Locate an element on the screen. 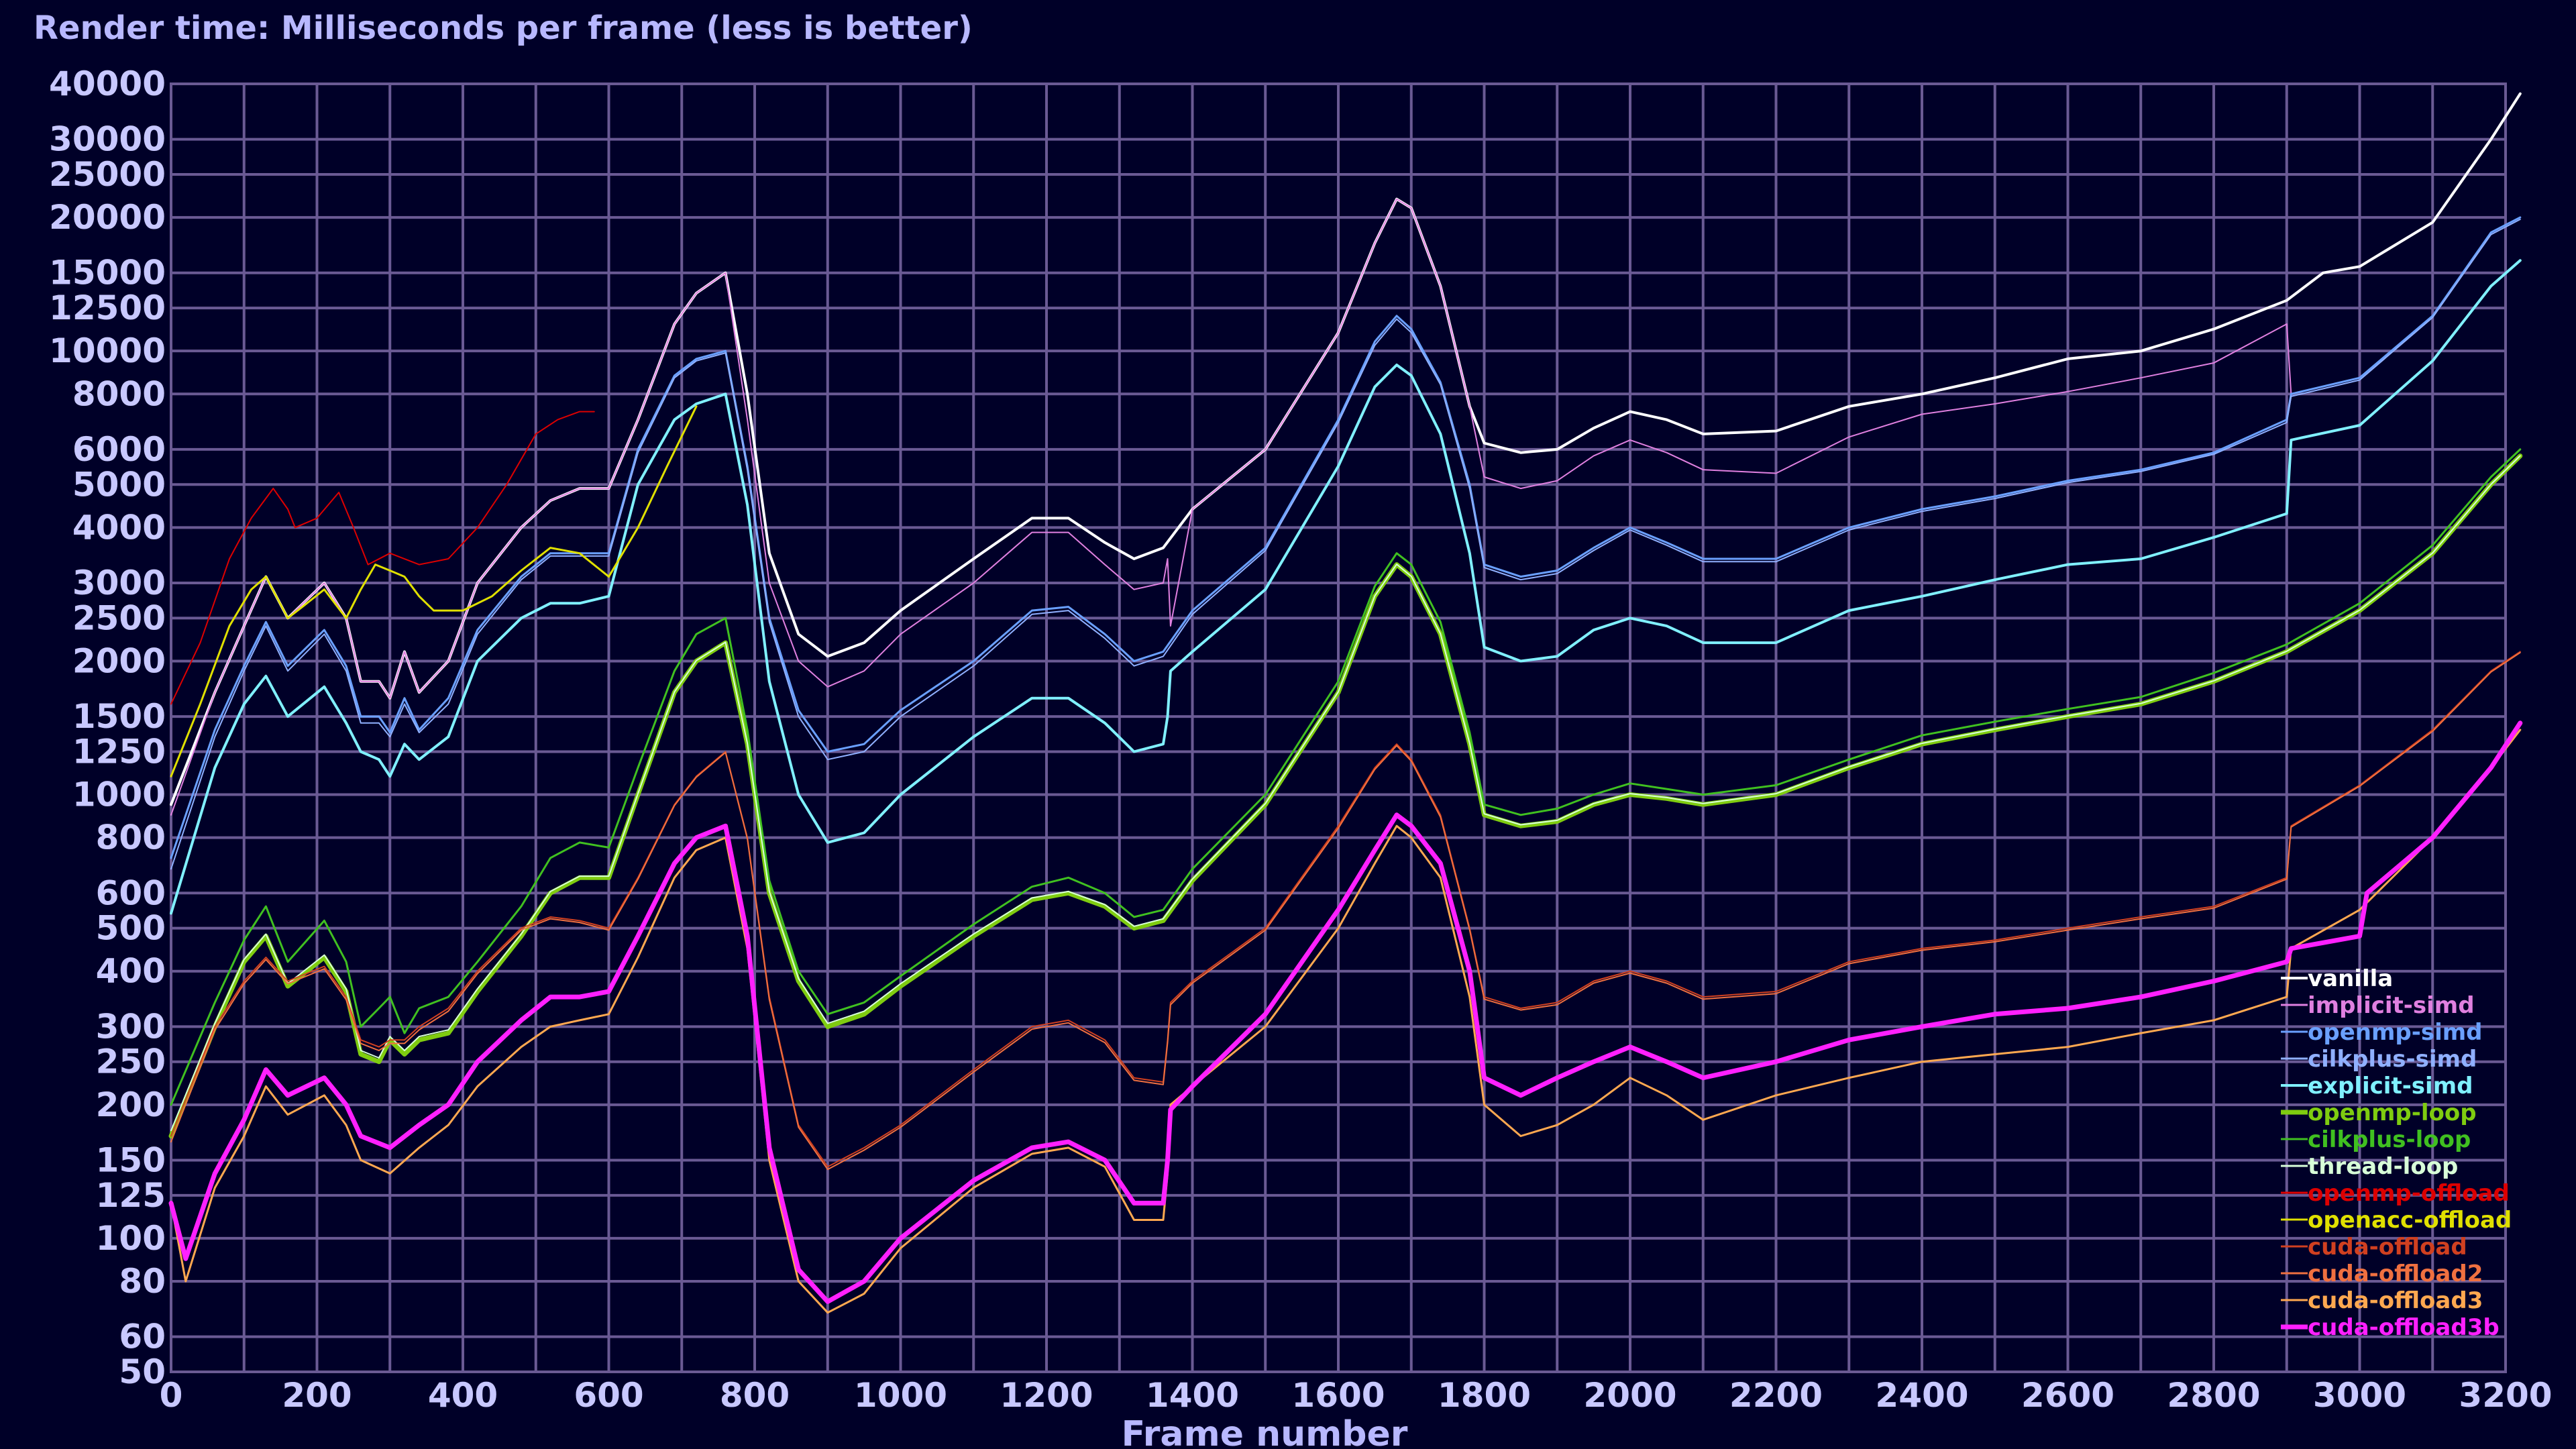 Image resolution: width=2576 pixels, height=1449 pixels. x-tick-label: 800 is located at coordinates (755, 1395).